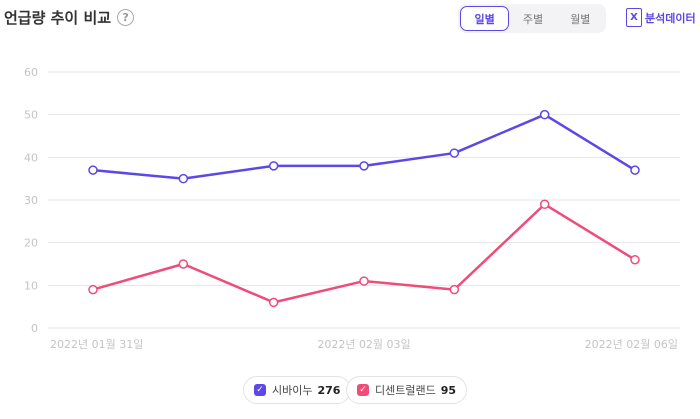 This screenshot has width=700, height=419. I want to click on chart-title: 언급량 추이 비교 ?, so click(69, 17).